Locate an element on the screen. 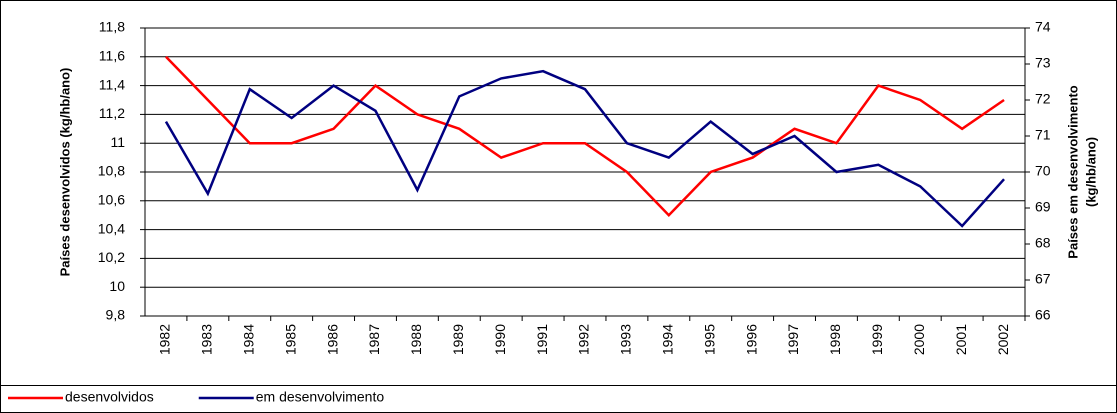 The image size is (1117, 413). y-tick-label: 10 is located at coordinates (117, 286).